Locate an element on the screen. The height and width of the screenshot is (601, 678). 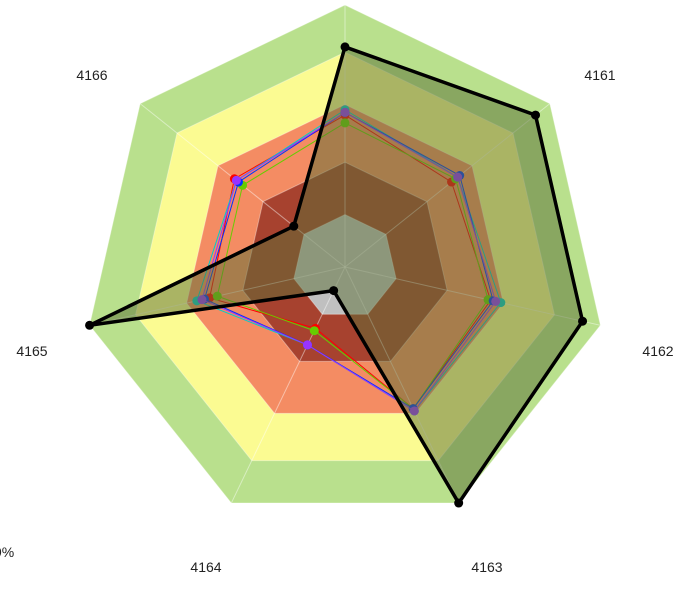
axis-label-4164: 4164 is located at coordinates (205, 567).